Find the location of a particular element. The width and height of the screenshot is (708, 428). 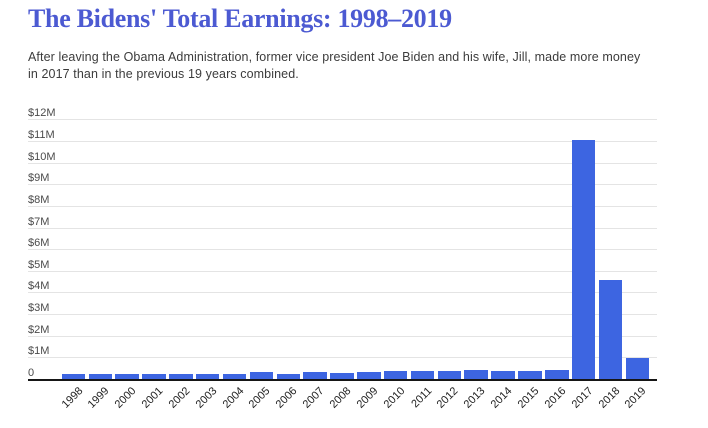

bar-2011 is located at coordinates (422, 375).